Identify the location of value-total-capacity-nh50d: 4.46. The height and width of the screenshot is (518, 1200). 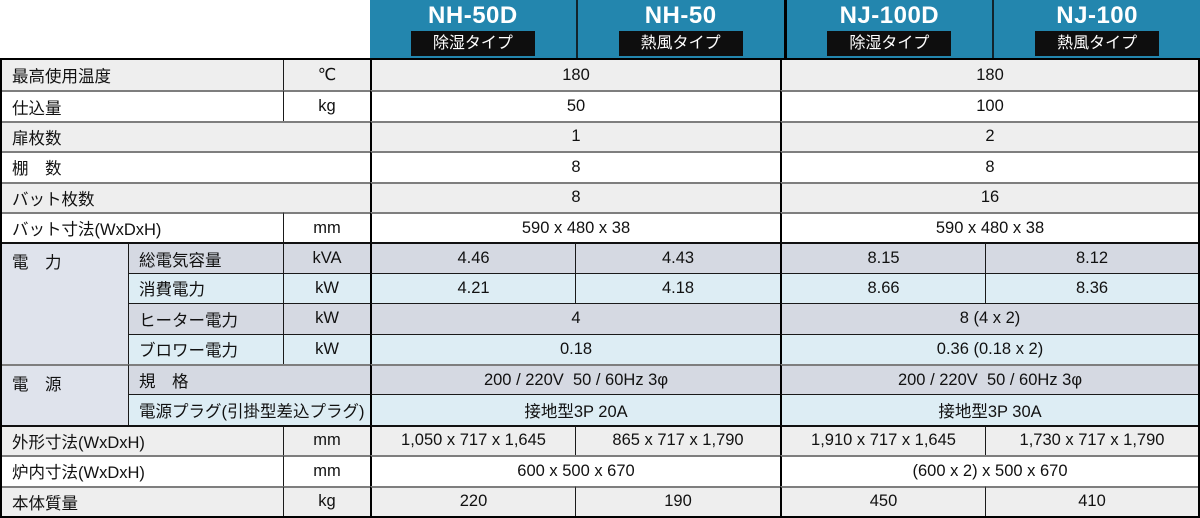
(472, 257).